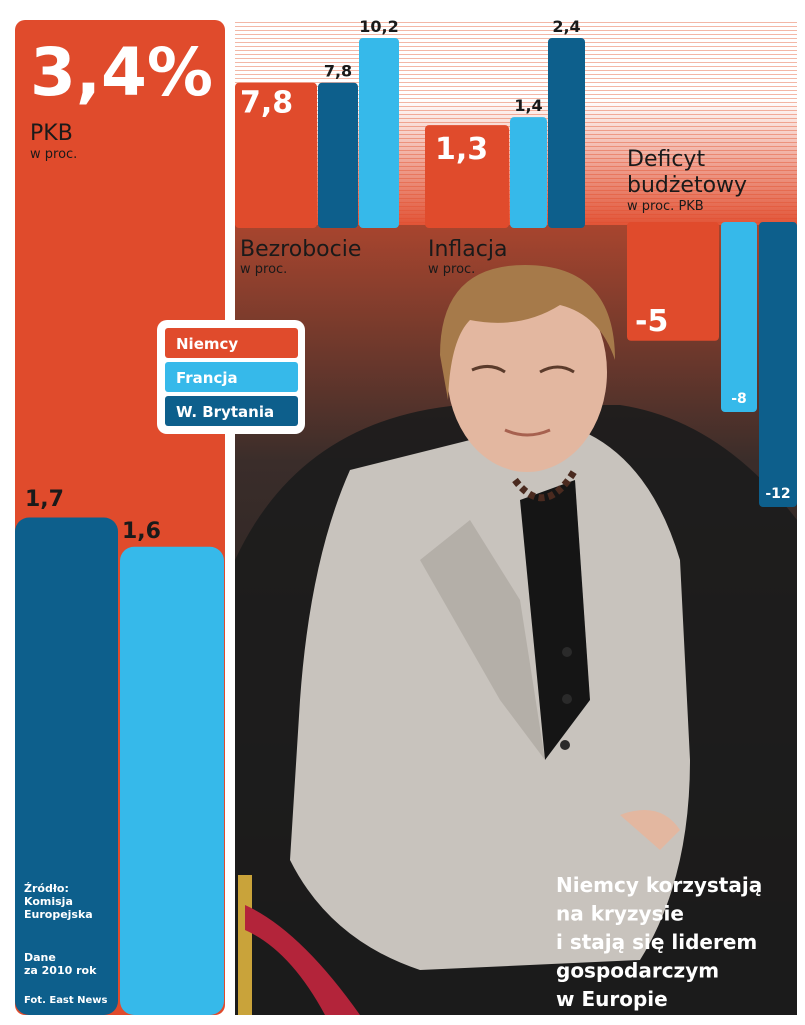 The height and width of the screenshot is (1025, 805). Describe the element at coordinates (451, 269) in the screenshot. I see `chart-subtitle-inflacja: w proc.` at that location.